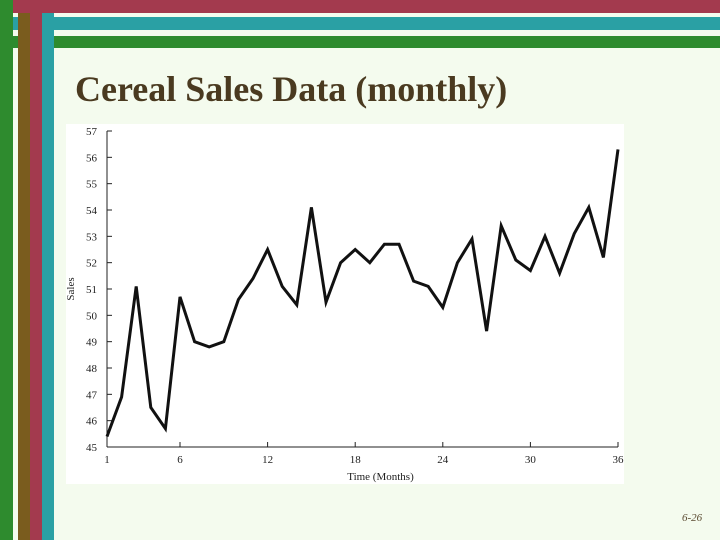 Image resolution: width=720 pixels, height=540 pixels. What do you see at coordinates (92, 211) in the screenshot?
I see `y-tick-label: 54` at bounding box center [92, 211].